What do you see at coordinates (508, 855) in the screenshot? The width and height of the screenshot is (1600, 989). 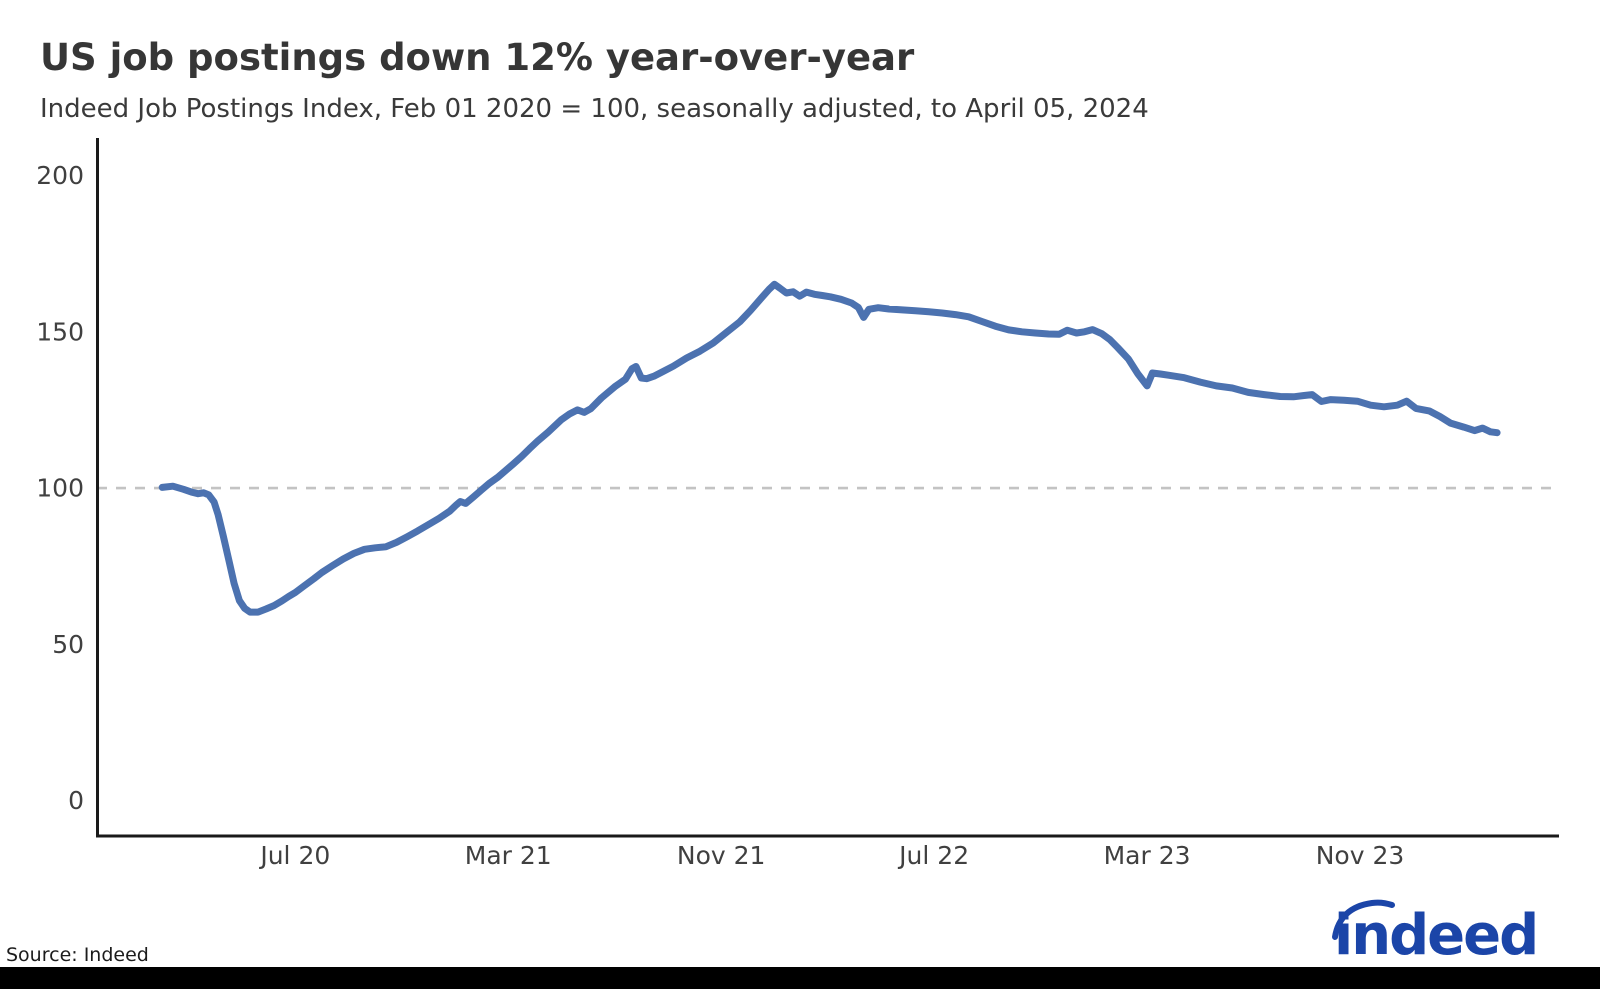 I see `x-tick-label: Mar 21` at bounding box center [508, 855].